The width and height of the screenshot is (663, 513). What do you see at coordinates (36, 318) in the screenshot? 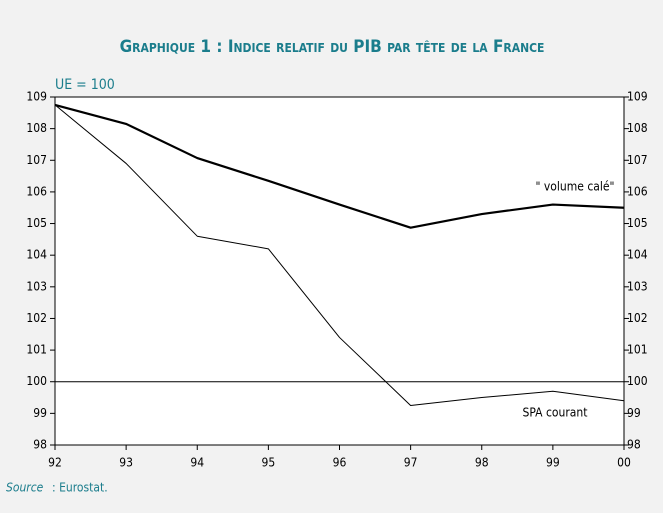
I see `y-tick-label: 102` at bounding box center [36, 318].